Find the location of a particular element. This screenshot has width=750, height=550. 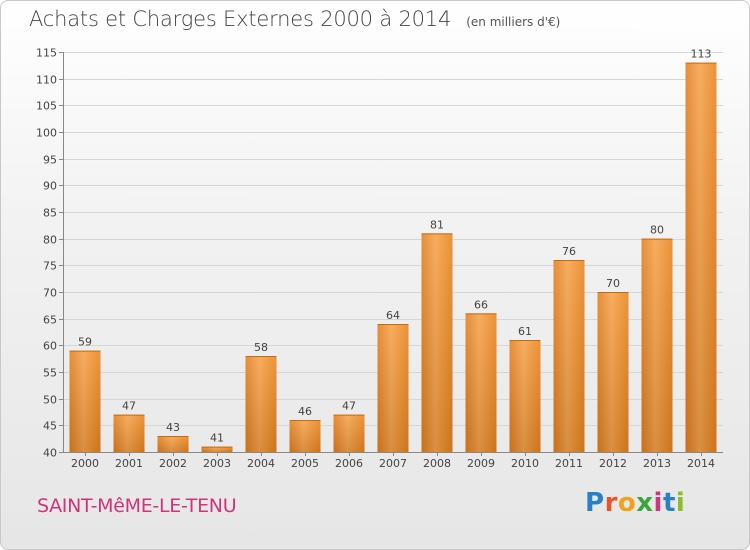

y-tick-label: 50 is located at coordinates (50, 400).